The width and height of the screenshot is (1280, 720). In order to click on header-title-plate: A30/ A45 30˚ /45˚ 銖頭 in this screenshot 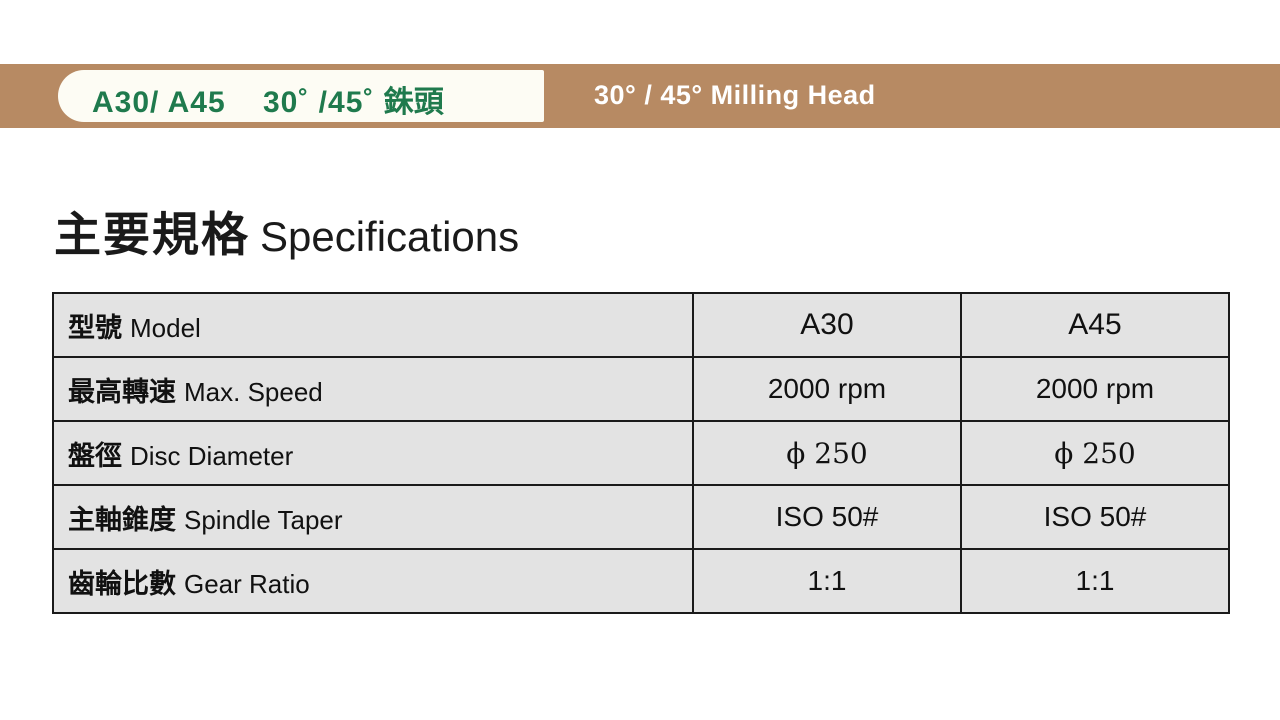, I will do `click(301, 96)`.